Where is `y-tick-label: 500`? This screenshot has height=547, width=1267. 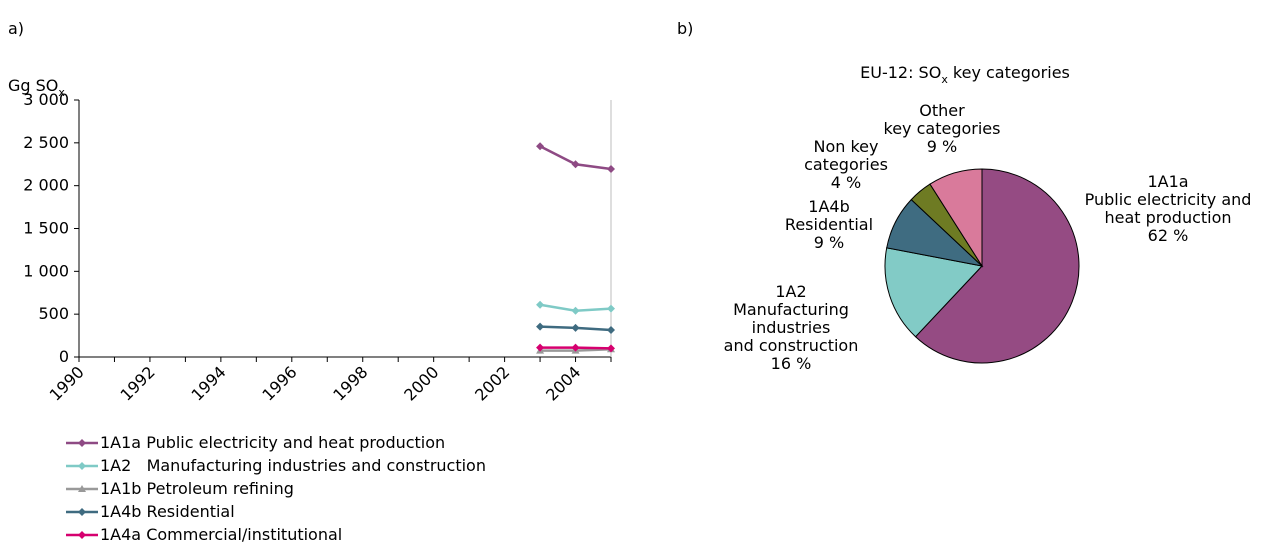 y-tick-label: 500 is located at coordinates (53, 313).